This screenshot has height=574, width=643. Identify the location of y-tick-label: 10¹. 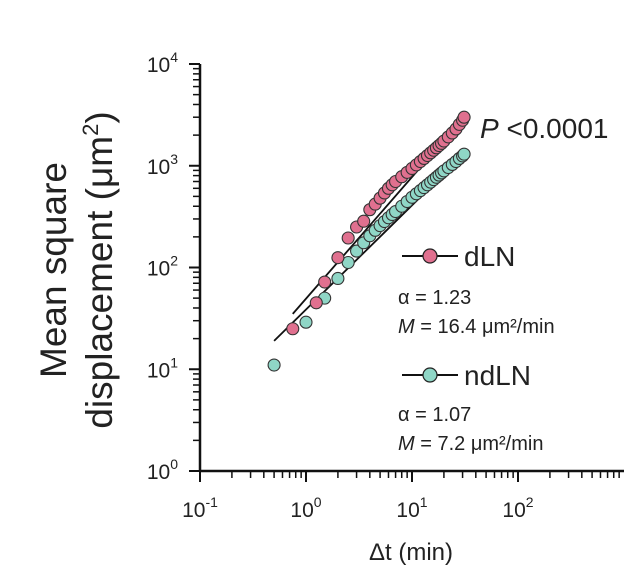
(162, 368).